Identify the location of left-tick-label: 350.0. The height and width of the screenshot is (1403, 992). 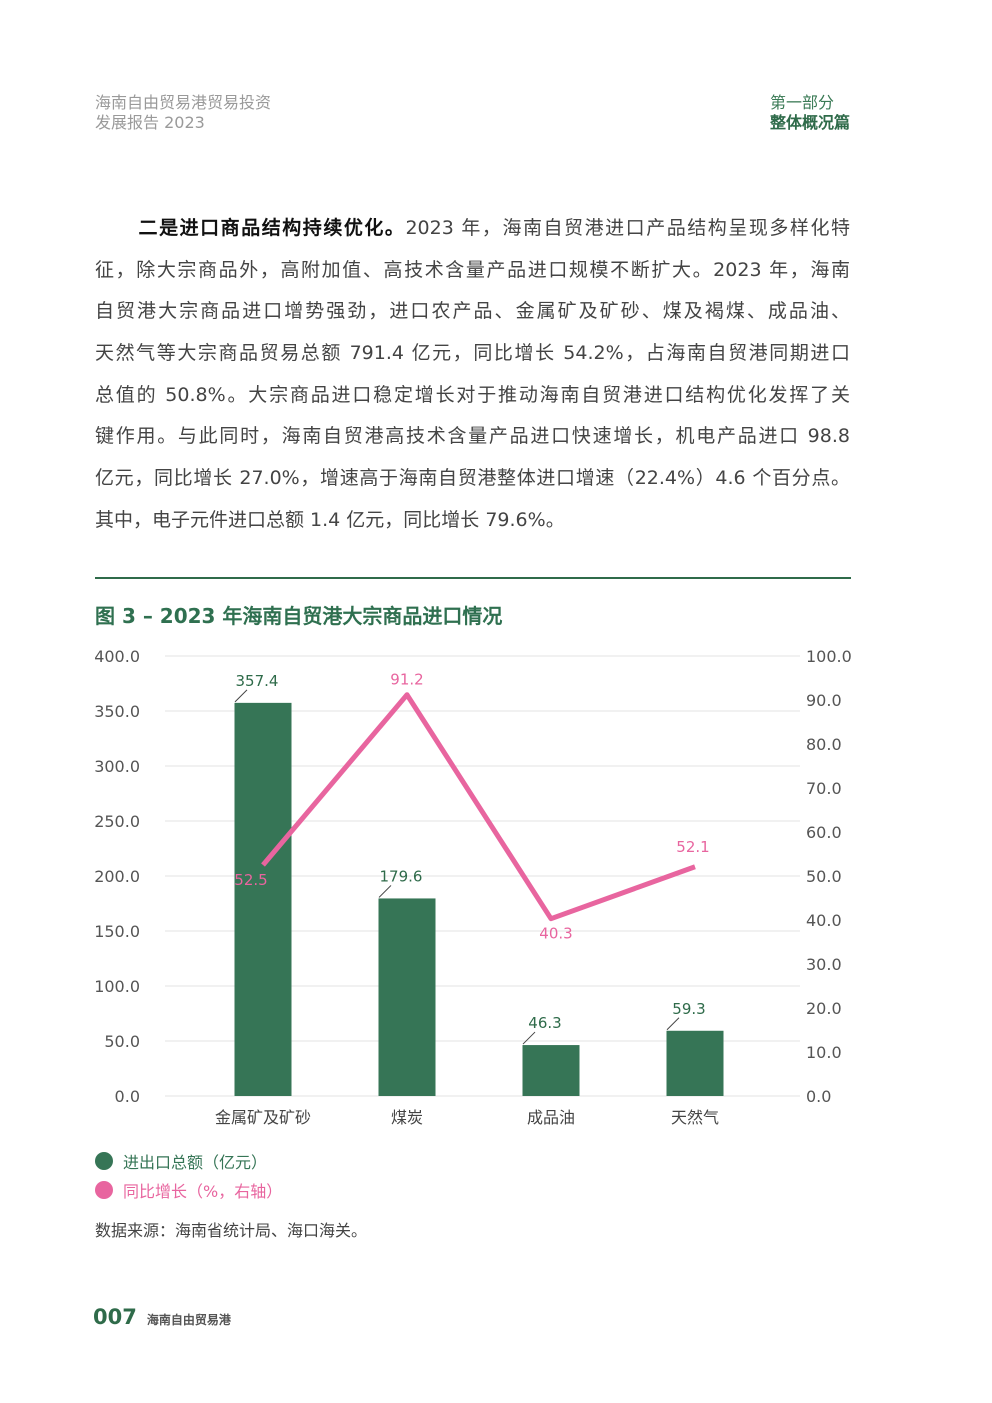
(117, 711).